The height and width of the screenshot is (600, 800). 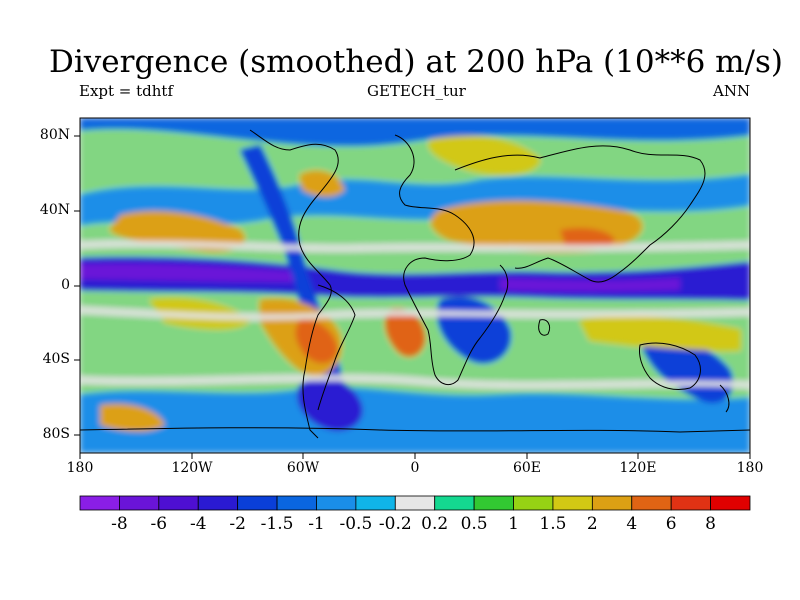 What do you see at coordinates (435, 524) in the screenshot?
I see `colorbar-tick-label: 0.2` at bounding box center [435, 524].